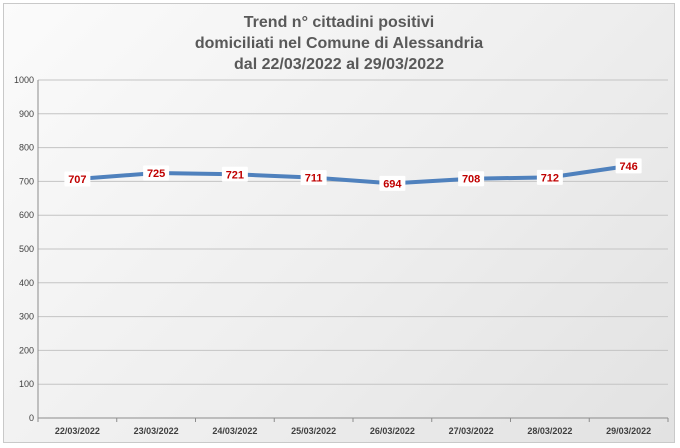 This screenshot has height=448, width=680. What do you see at coordinates (26, 148) in the screenshot?
I see `y-tick-label-800: 800` at bounding box center [26, 148].